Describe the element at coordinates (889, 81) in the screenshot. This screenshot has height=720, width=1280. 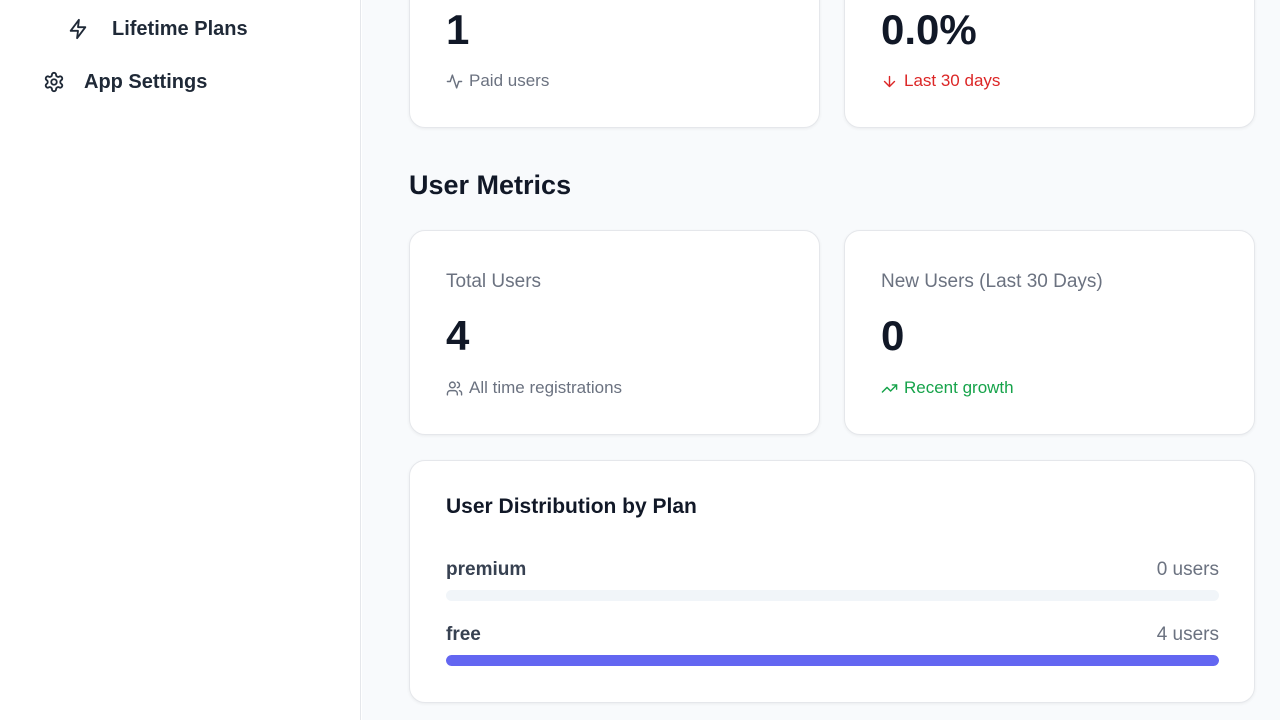
I see `arrow-down-icon` at that location.